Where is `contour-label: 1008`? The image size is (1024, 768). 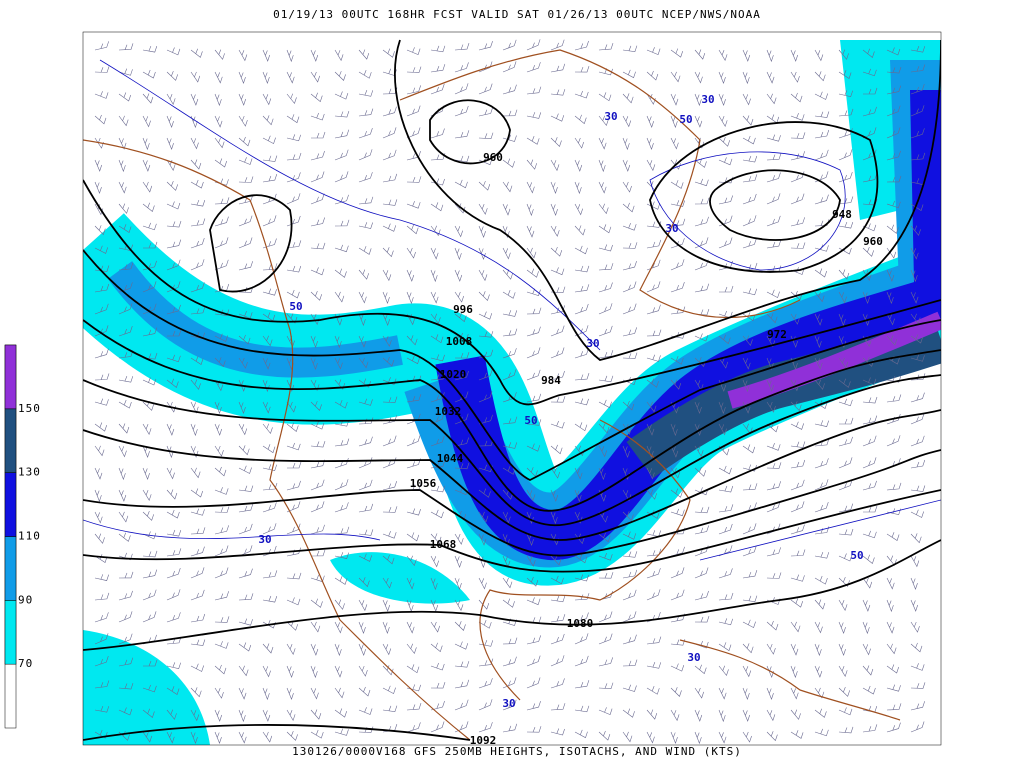 contour-label: 1008 is located at coordinates (459, 341).